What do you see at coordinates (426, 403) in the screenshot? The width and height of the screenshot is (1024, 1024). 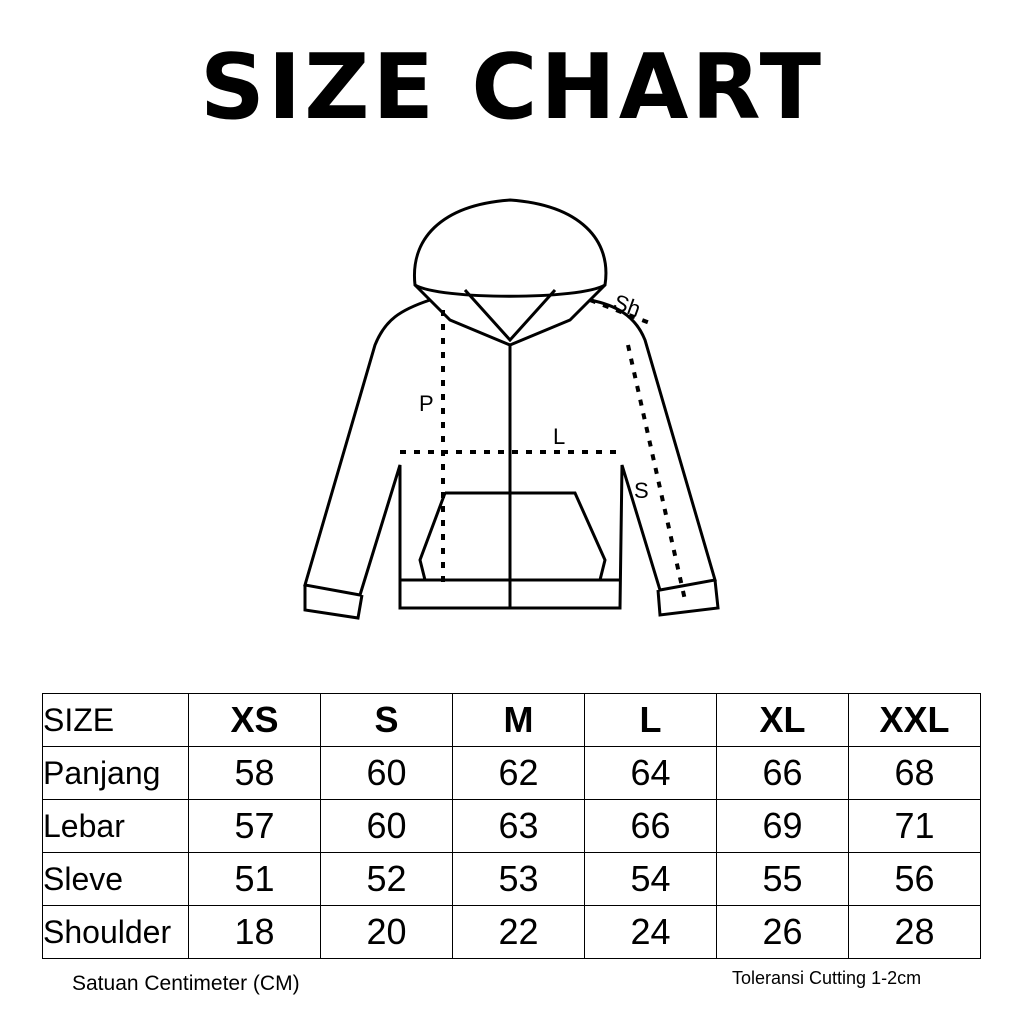 I see `panjang-label: P` at bounding box center [426, 403].